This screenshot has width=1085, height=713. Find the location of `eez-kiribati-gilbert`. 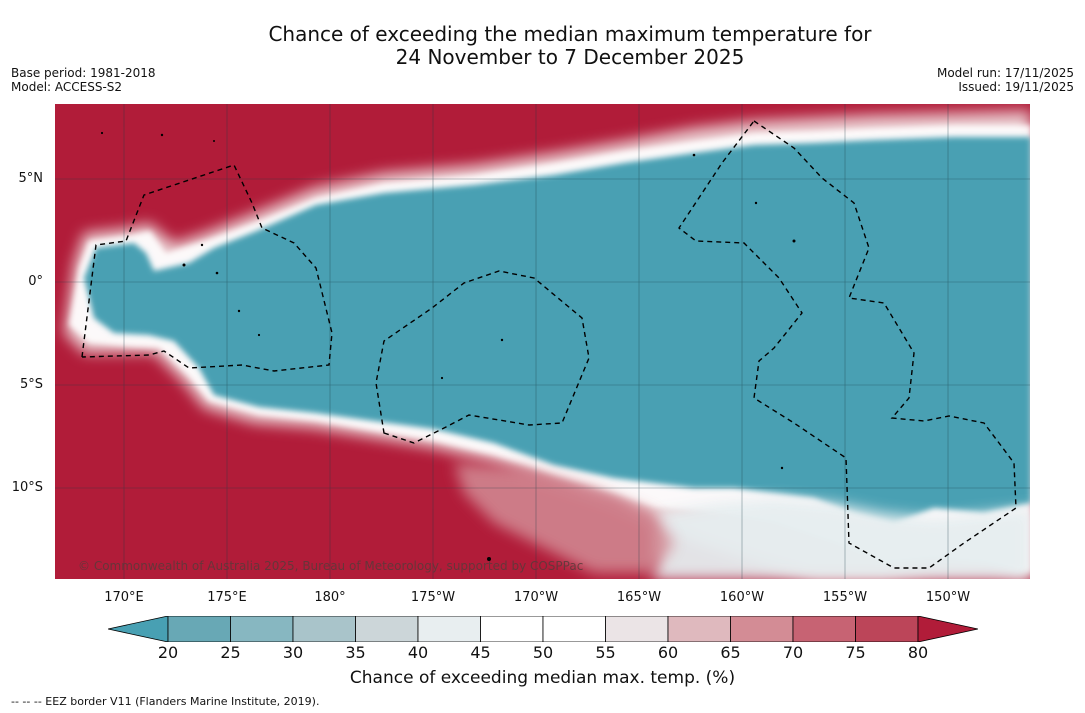

eez-kiribati-gilbert is located at coordinates (207, 268).